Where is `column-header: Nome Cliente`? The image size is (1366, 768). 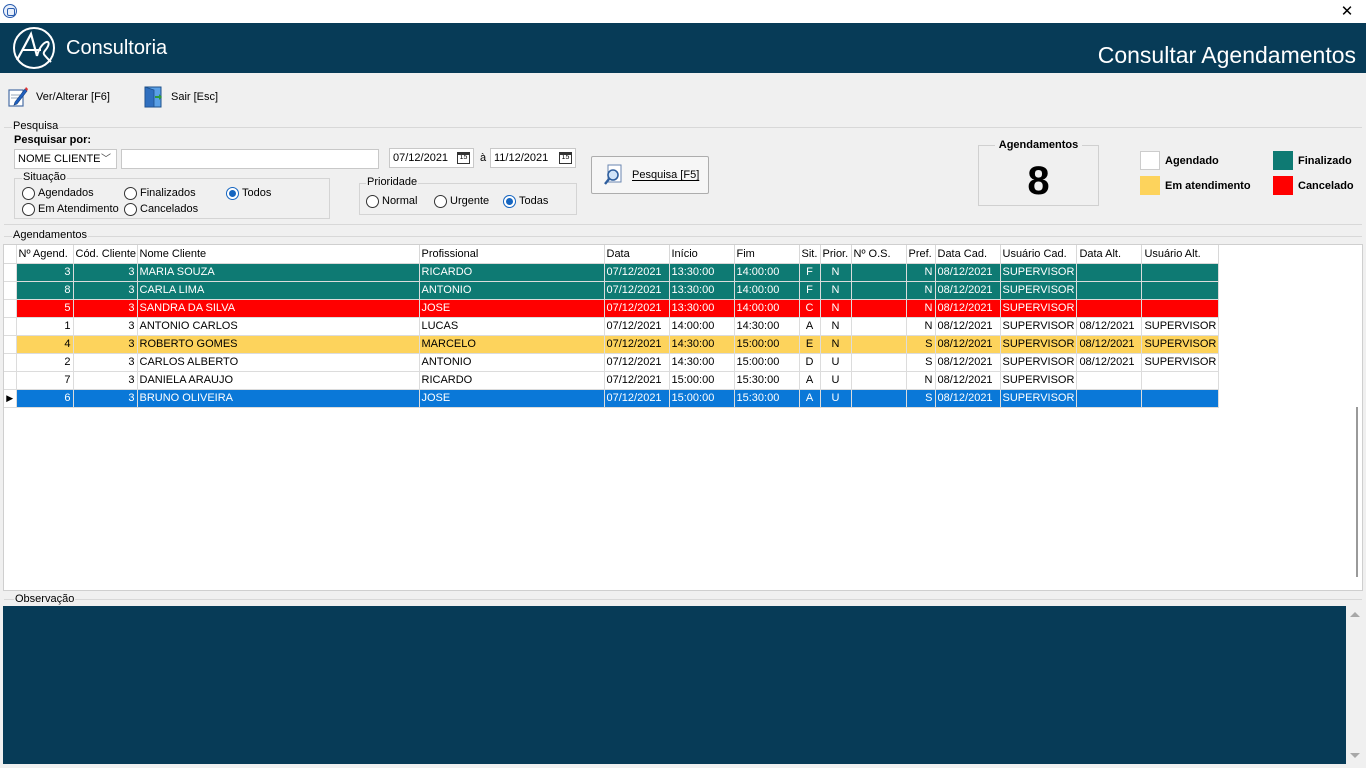 column-header: Nome Cliente is located at coordinates (278, 254).